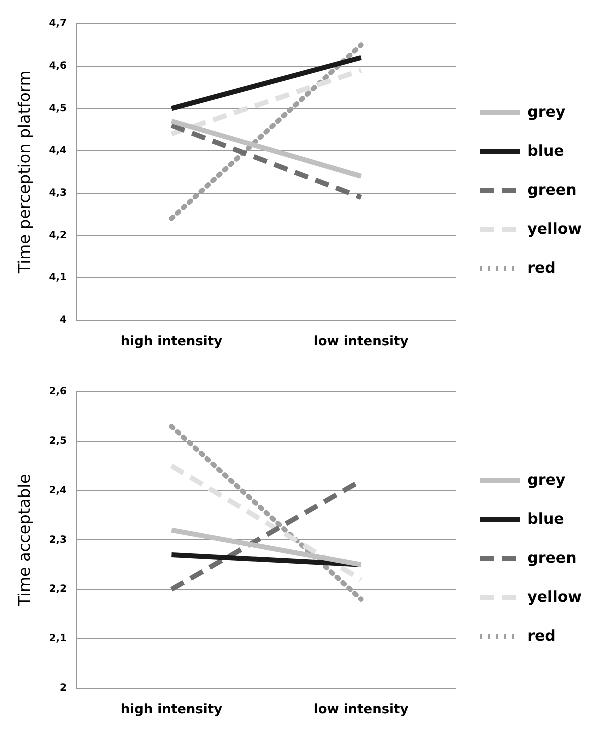 Image resolution: width=604 pixels, height=740 pixels. I want to click on y-tick-label: 4,1, so click(58, 278).